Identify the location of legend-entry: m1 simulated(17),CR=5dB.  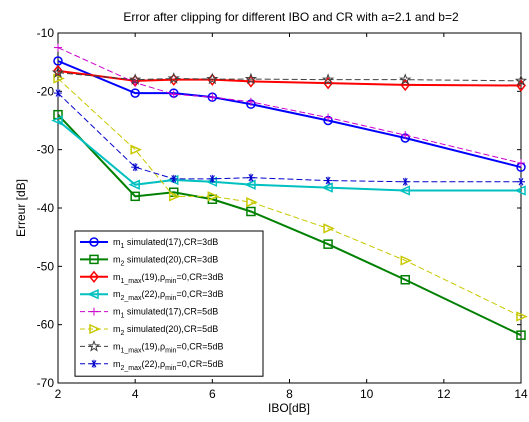
(149, 313).